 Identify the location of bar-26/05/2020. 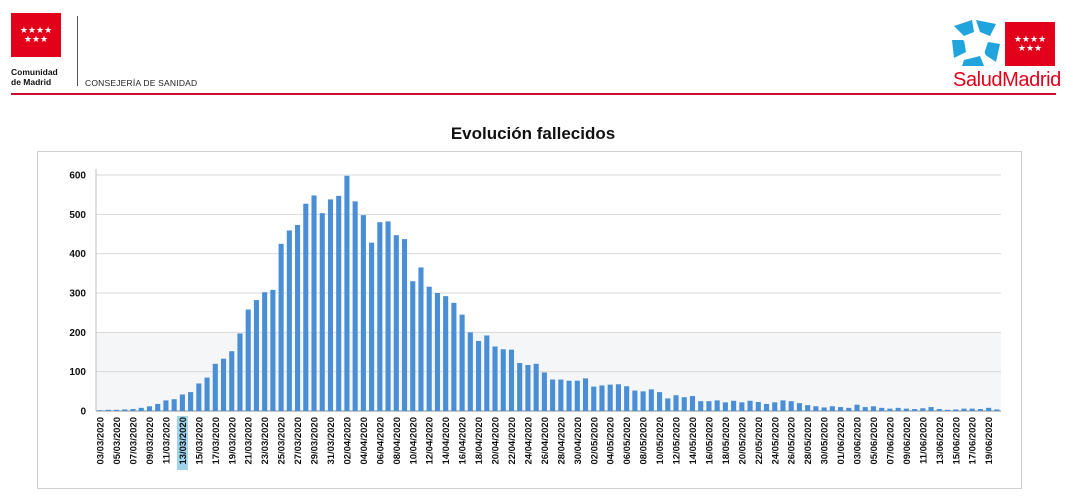
(791, 406).